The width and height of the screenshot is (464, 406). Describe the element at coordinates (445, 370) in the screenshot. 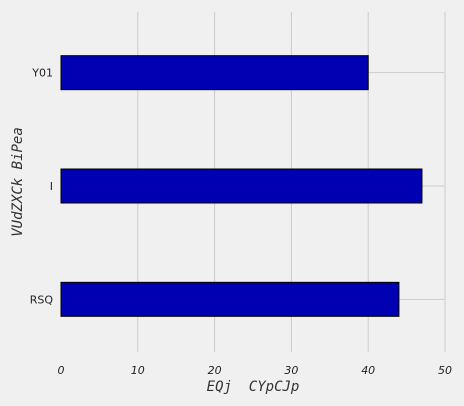

I see `x-tick-label: 50` at that location.